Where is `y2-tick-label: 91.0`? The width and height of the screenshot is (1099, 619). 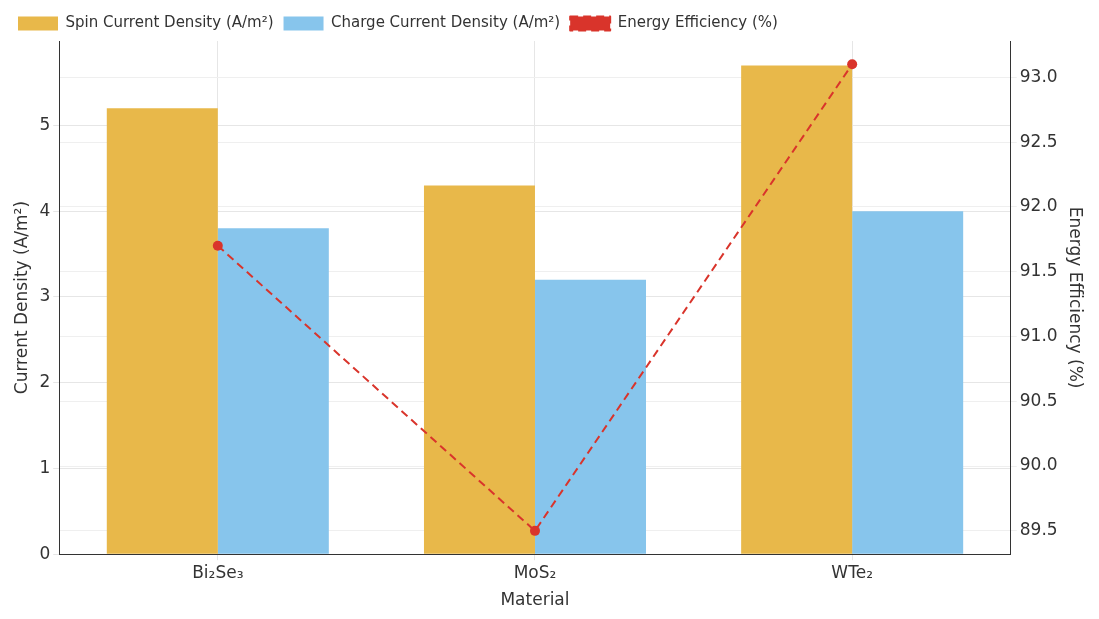
y2-tick-label: 91.0 is located at coordinates (1038, 334).